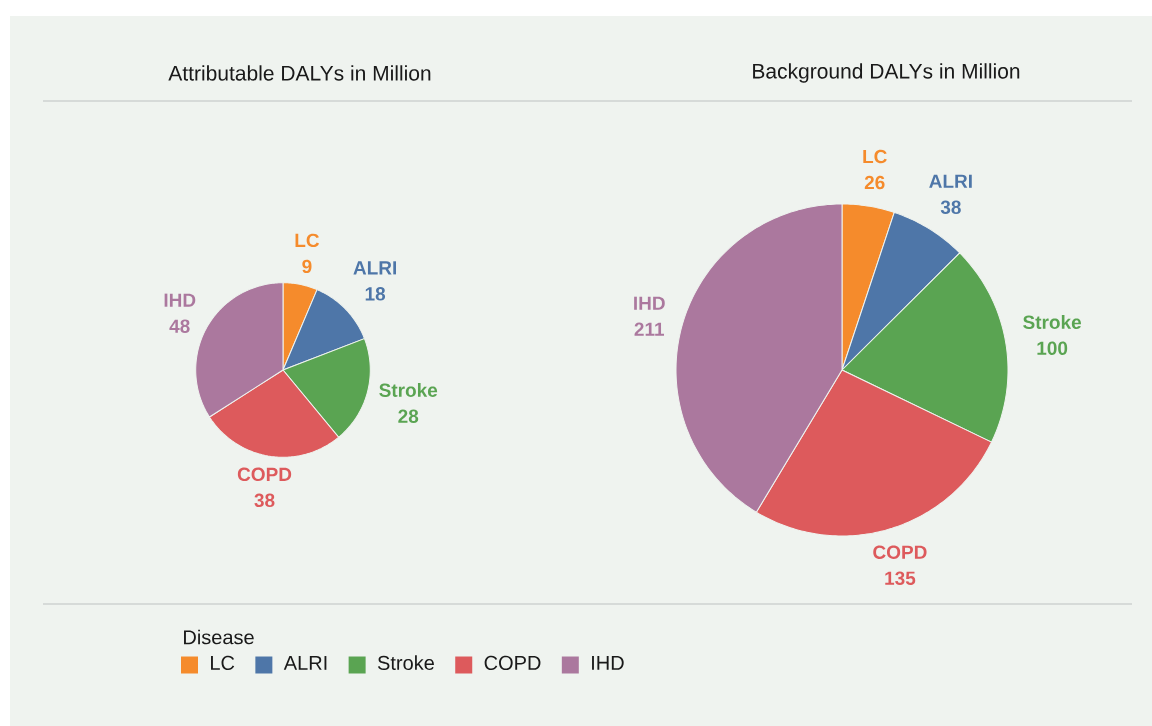 The width and height of the screenshot is (1152, 726). Describe the element at coordinates (649, 329) in the screenshot. I see `data-label: 211` at that location.